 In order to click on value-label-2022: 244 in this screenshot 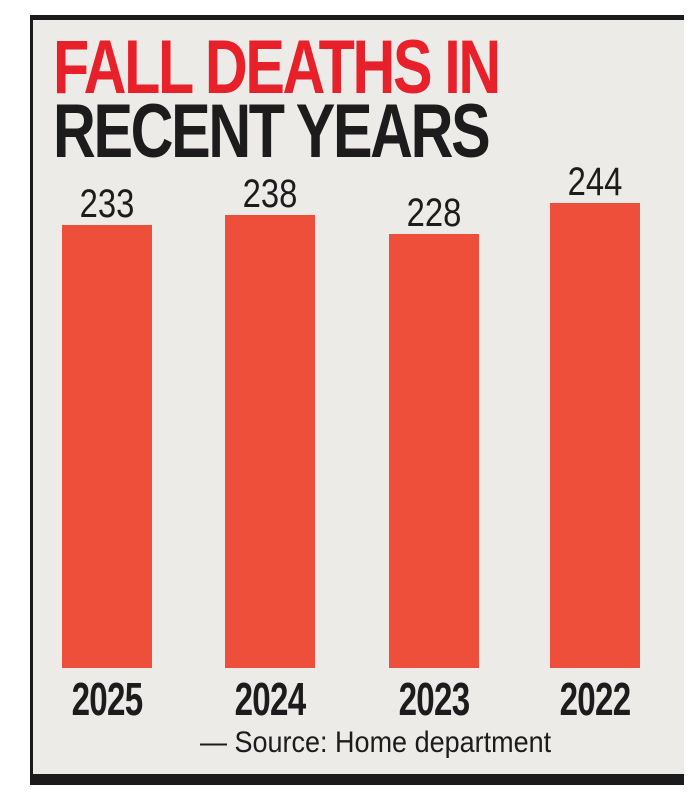, I will do `click(595, 182)`.